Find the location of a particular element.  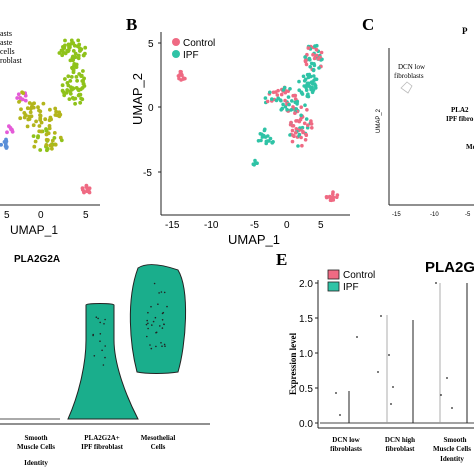

panel-c-x-tick-1: -15 is located at coordinates (396, 215).